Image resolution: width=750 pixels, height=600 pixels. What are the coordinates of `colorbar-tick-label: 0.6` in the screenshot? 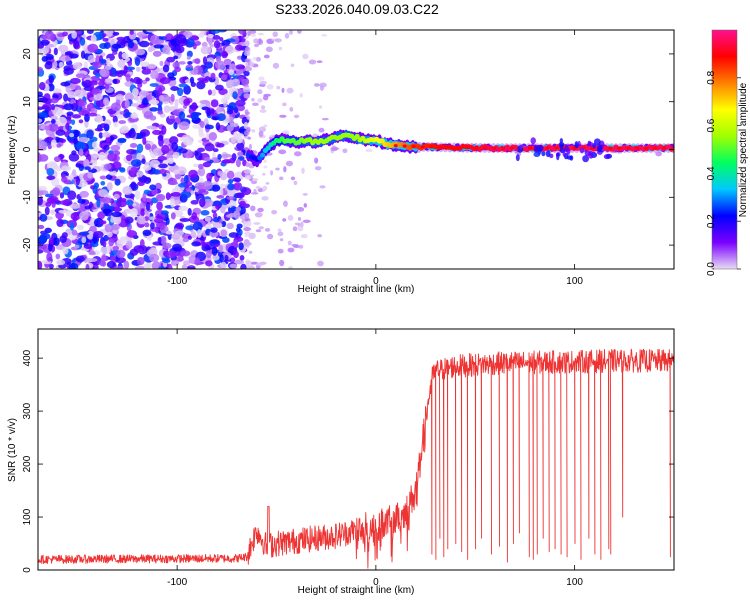 It's located at (711, 125).